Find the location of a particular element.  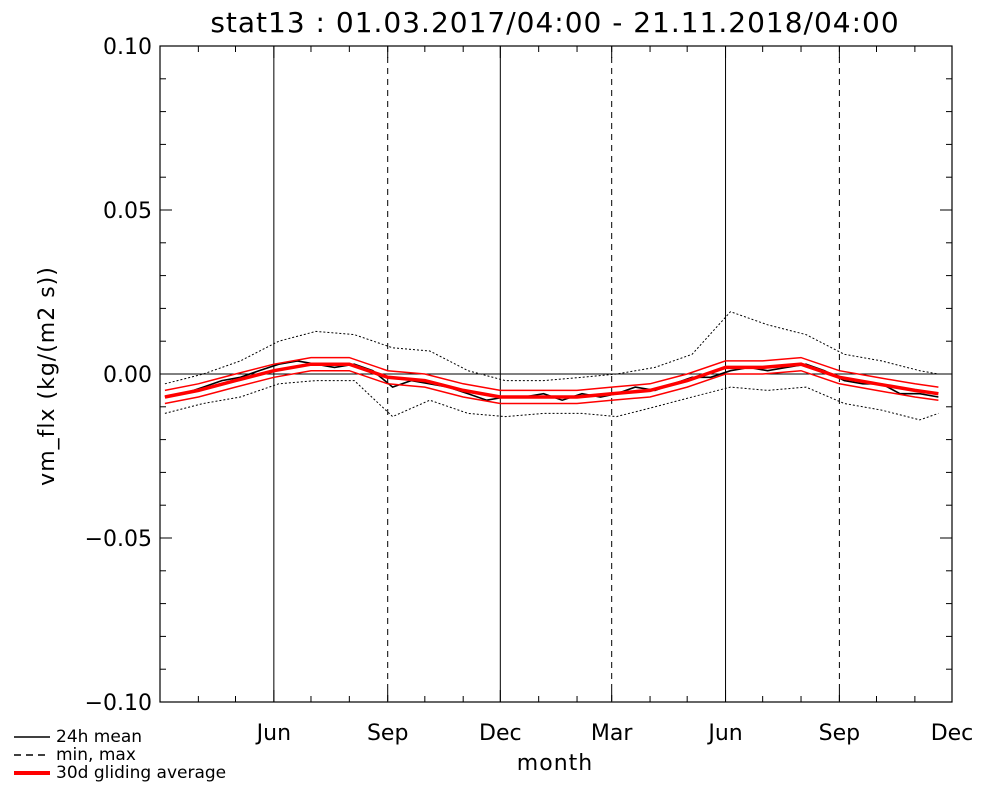

y-tick-label: −0.05 is located at coordinates (118, 539).